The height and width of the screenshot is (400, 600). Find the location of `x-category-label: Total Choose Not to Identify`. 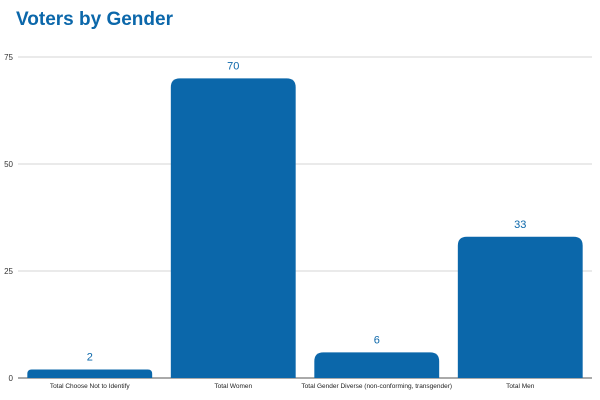

x-category-label: Total Choose Not to Identify is located at coordinates (90, 386).